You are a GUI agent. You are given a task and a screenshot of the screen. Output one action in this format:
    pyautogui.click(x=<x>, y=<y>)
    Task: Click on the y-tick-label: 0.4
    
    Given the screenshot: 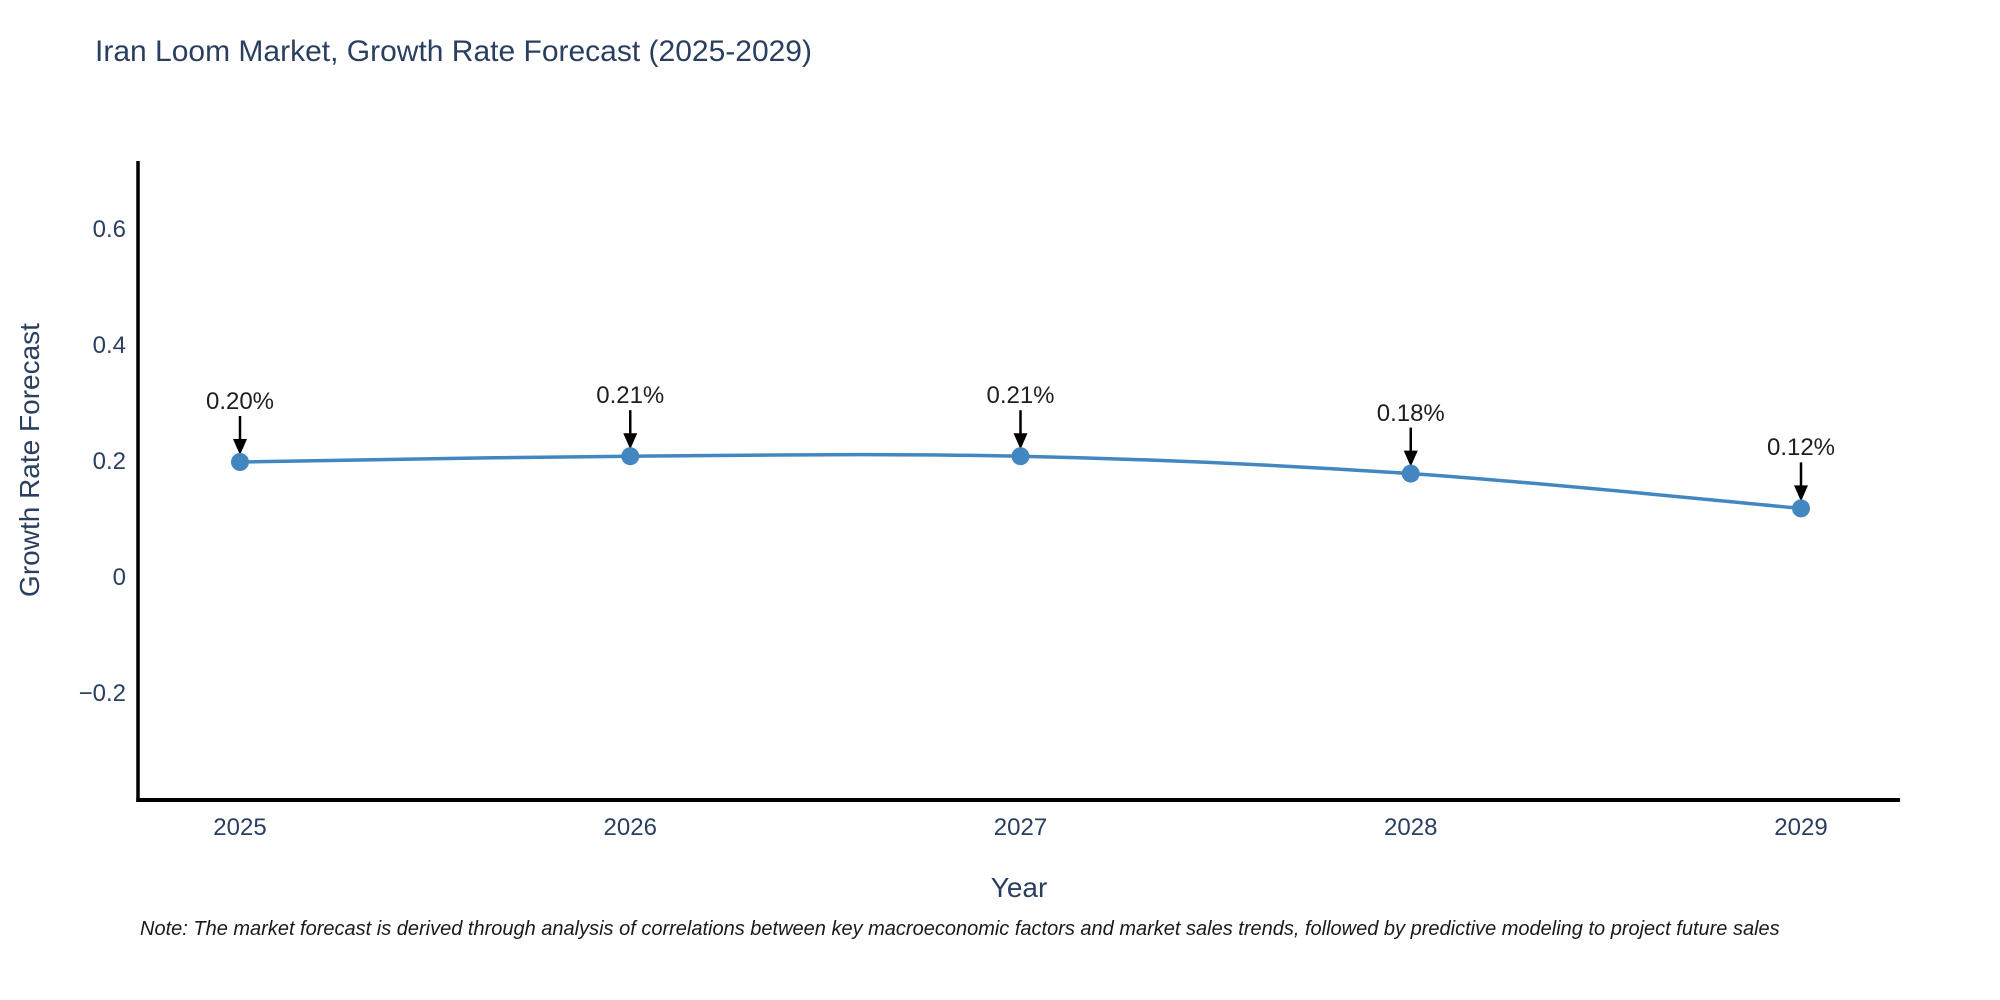 What is the action you would take?
    pyautogui.click(x=109, y=345)
    